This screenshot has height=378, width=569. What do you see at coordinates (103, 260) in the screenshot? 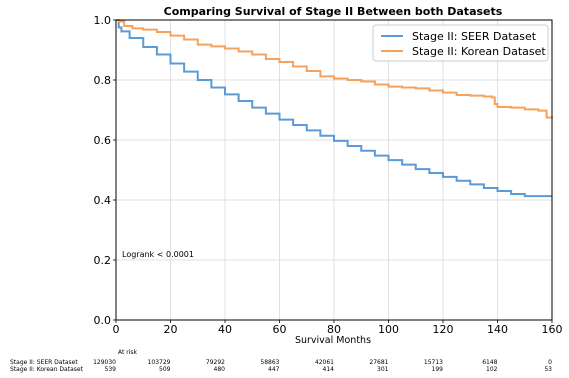
I see `y-tick-label: 0.2` at bounding box center [103, 260].